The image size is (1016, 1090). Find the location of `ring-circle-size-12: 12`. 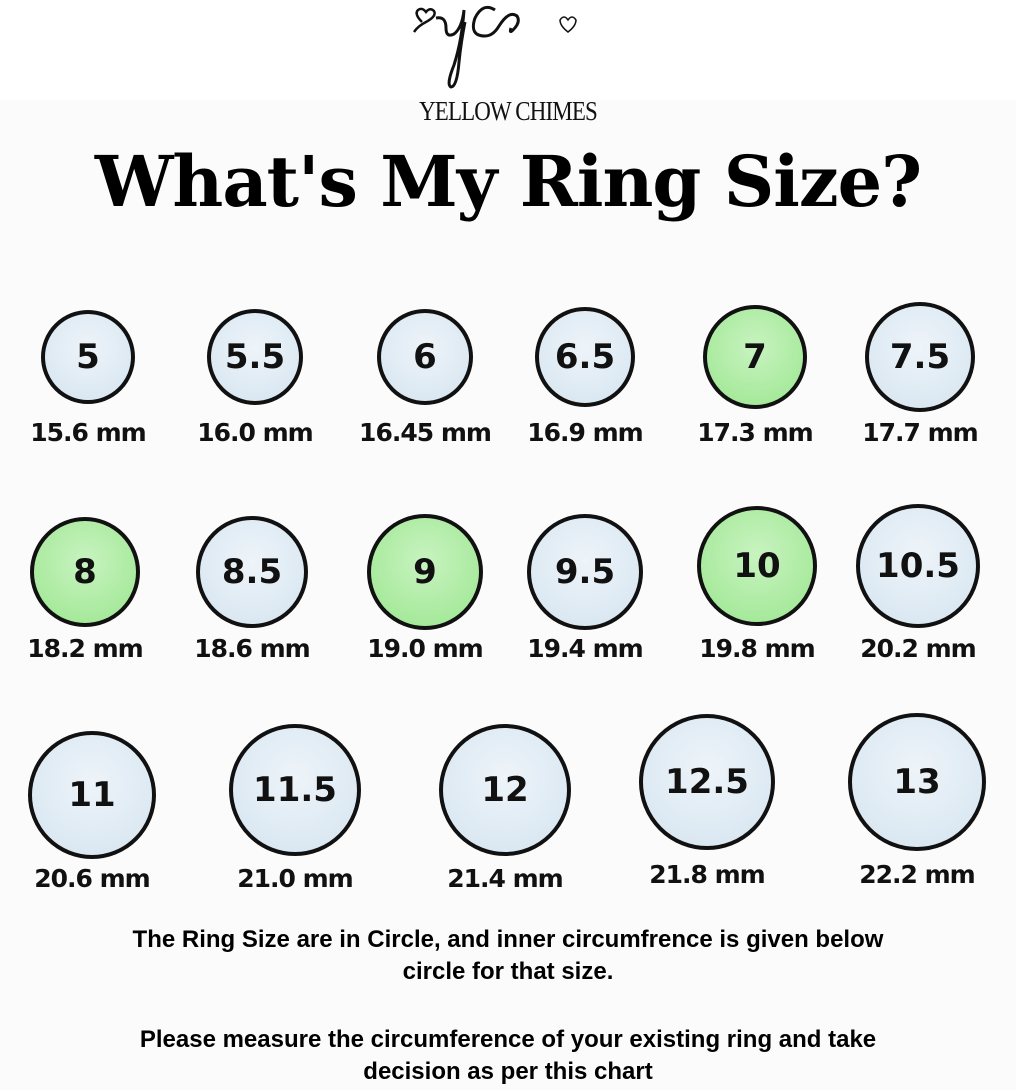

ring-circle-size-12: 12 is located at coordinates (505, 790).